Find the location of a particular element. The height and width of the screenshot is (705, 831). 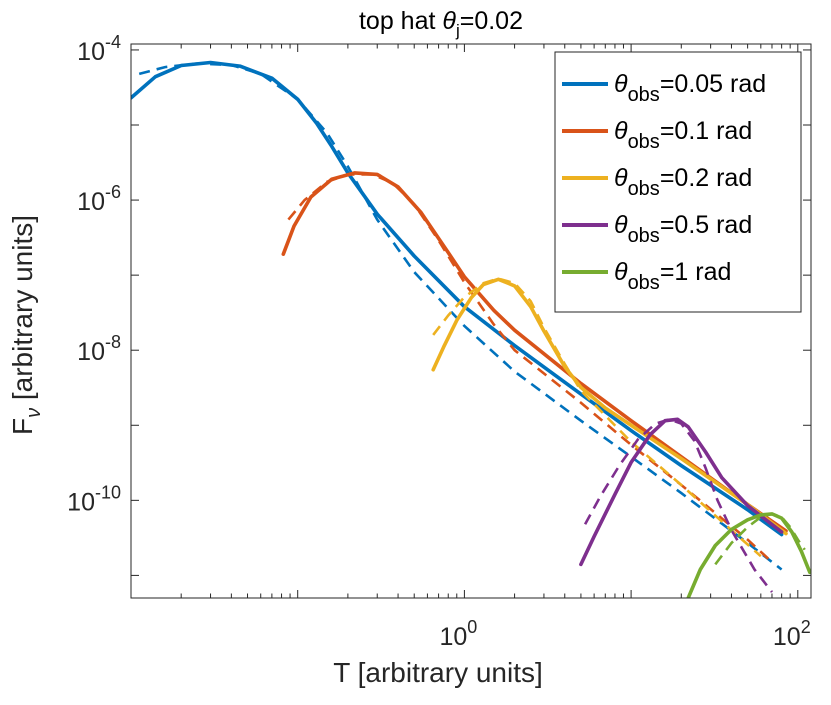

y-label-main: F is located at coordinates (22, 426).